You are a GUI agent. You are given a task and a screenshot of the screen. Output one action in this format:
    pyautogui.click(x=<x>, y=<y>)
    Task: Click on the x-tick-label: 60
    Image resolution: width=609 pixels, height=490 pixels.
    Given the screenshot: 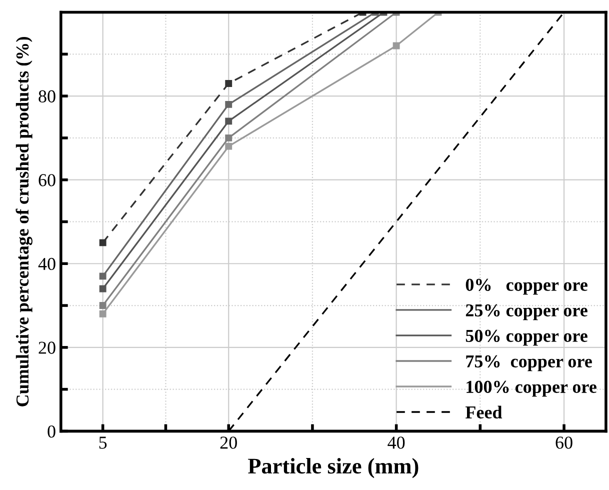 What is the action you would take?
    pyautogui.click(x=564, y=442)
    